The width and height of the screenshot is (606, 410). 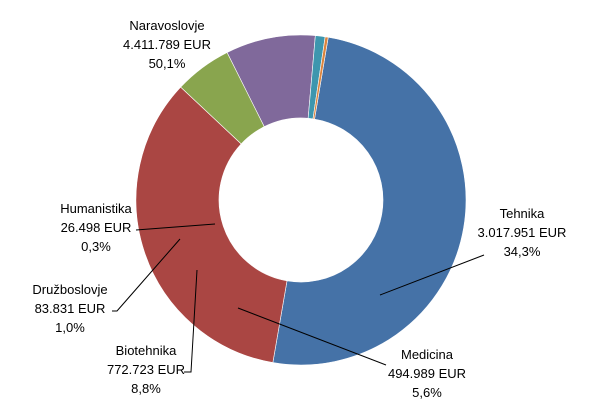 I want to click on slice-label-naravoslovje: Naravoslovje 4.411.789 EUR 50,1%, so click(x=167, y=44).